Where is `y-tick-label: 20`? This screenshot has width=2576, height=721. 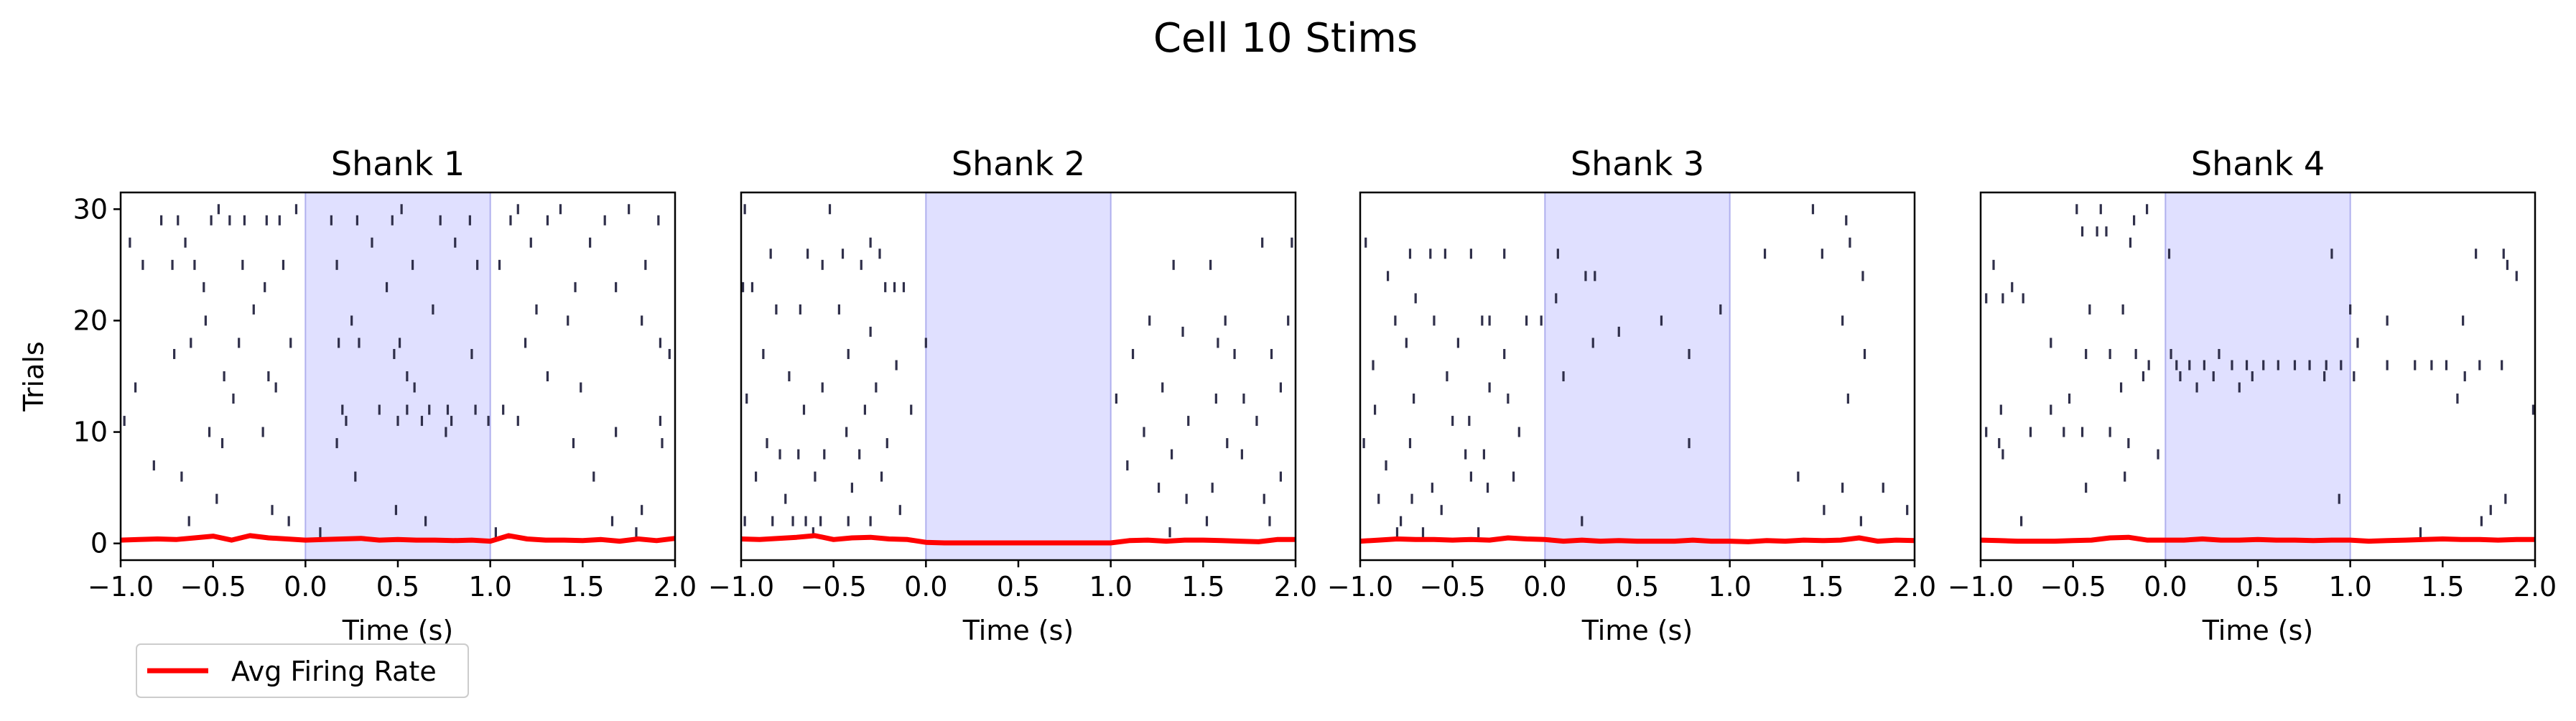 y-tick-label: 20 is located at coordinates (90, 320).